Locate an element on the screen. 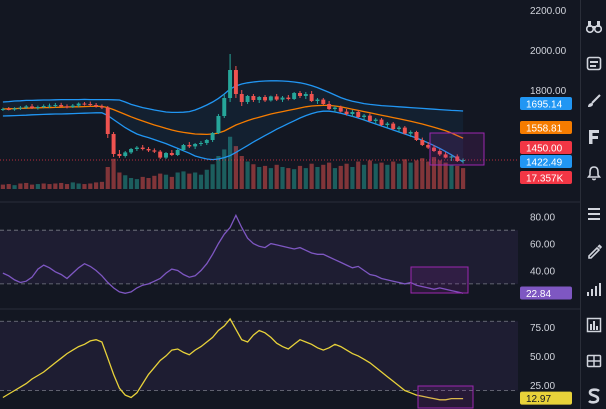 The height and width of the screenshot is (409, 606). pencil-icon is located at coordinates (594, 251).